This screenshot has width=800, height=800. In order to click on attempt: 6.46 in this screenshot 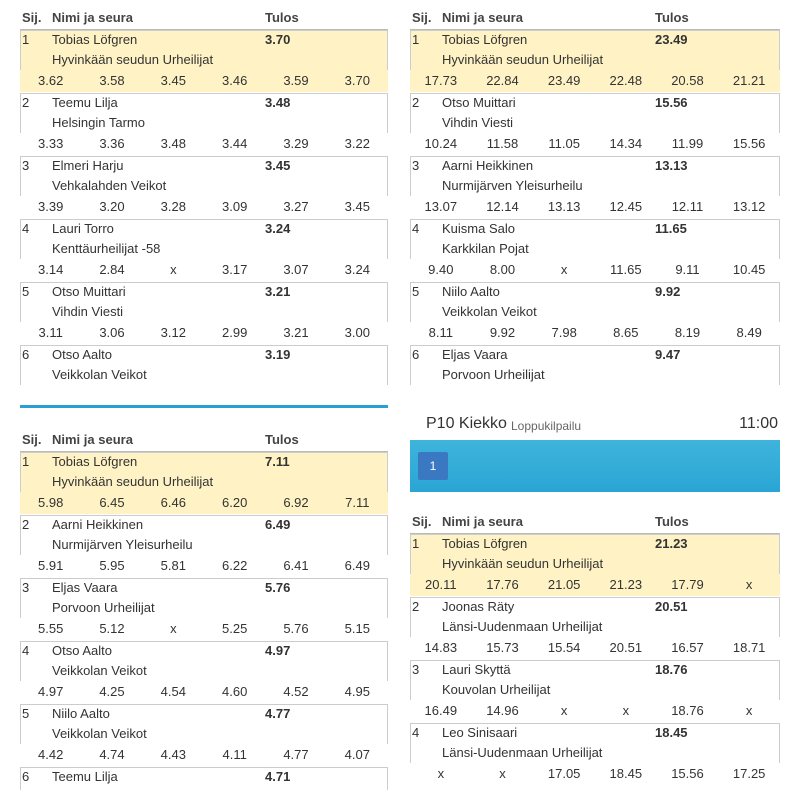, I will do `click(173, 502)`.